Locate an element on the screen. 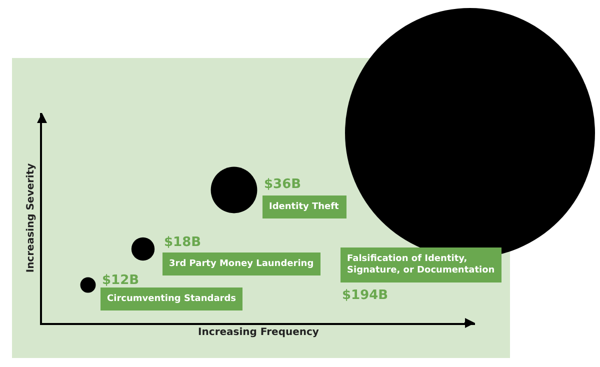 The image size is (600, 367). category-label: Identity Theft is located at coordinates (304, 207).